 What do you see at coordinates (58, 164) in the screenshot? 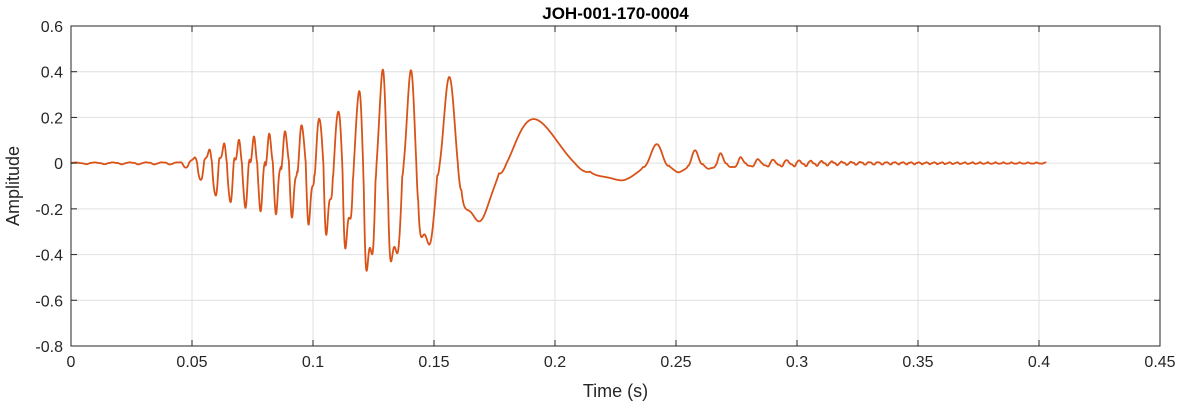
I see `y-tick-label: 0` at bounding box center [58, 164].